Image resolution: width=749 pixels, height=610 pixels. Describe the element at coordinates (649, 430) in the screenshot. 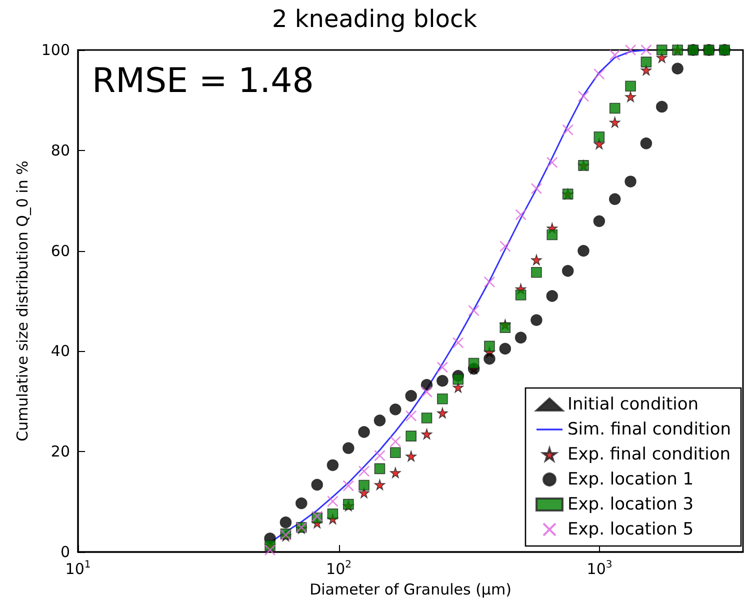

I see `legend-label: Sim. final condition` at that location.